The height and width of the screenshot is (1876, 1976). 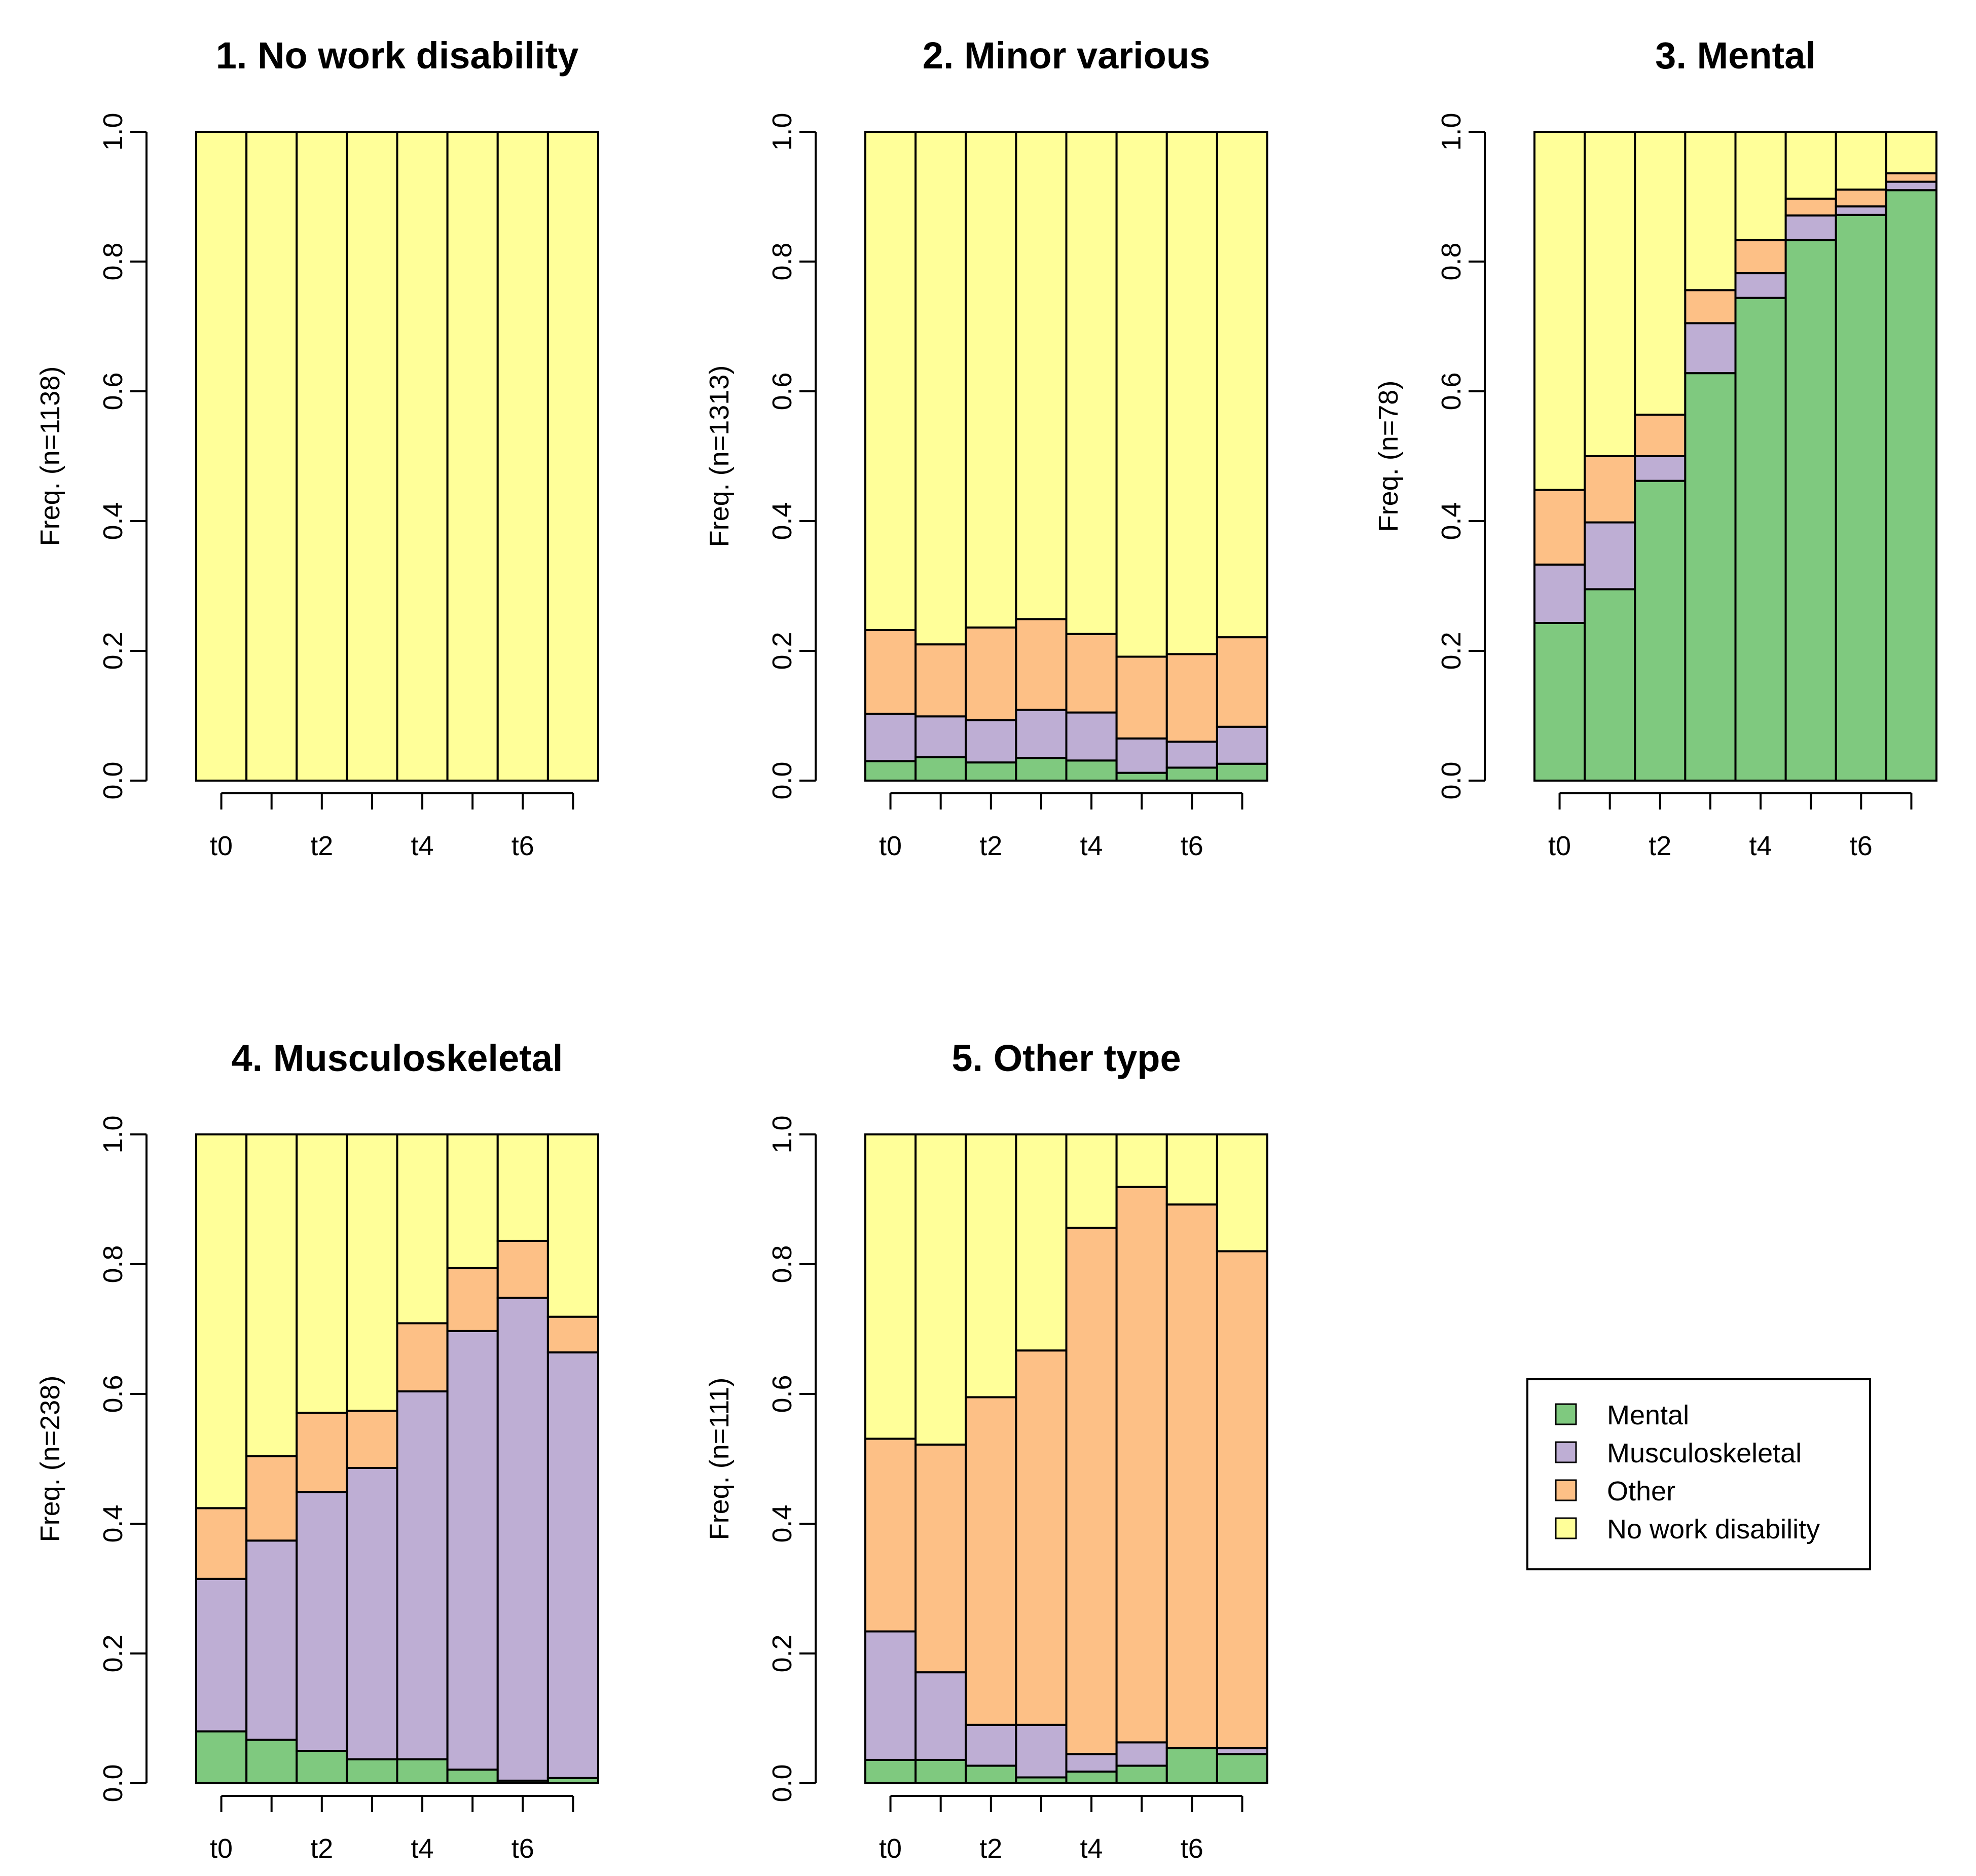 What do you see at coordinates (1566, 1414) in the screenshot?
I see `legend-swatch-mental` at bounding box center [1566, 1414].